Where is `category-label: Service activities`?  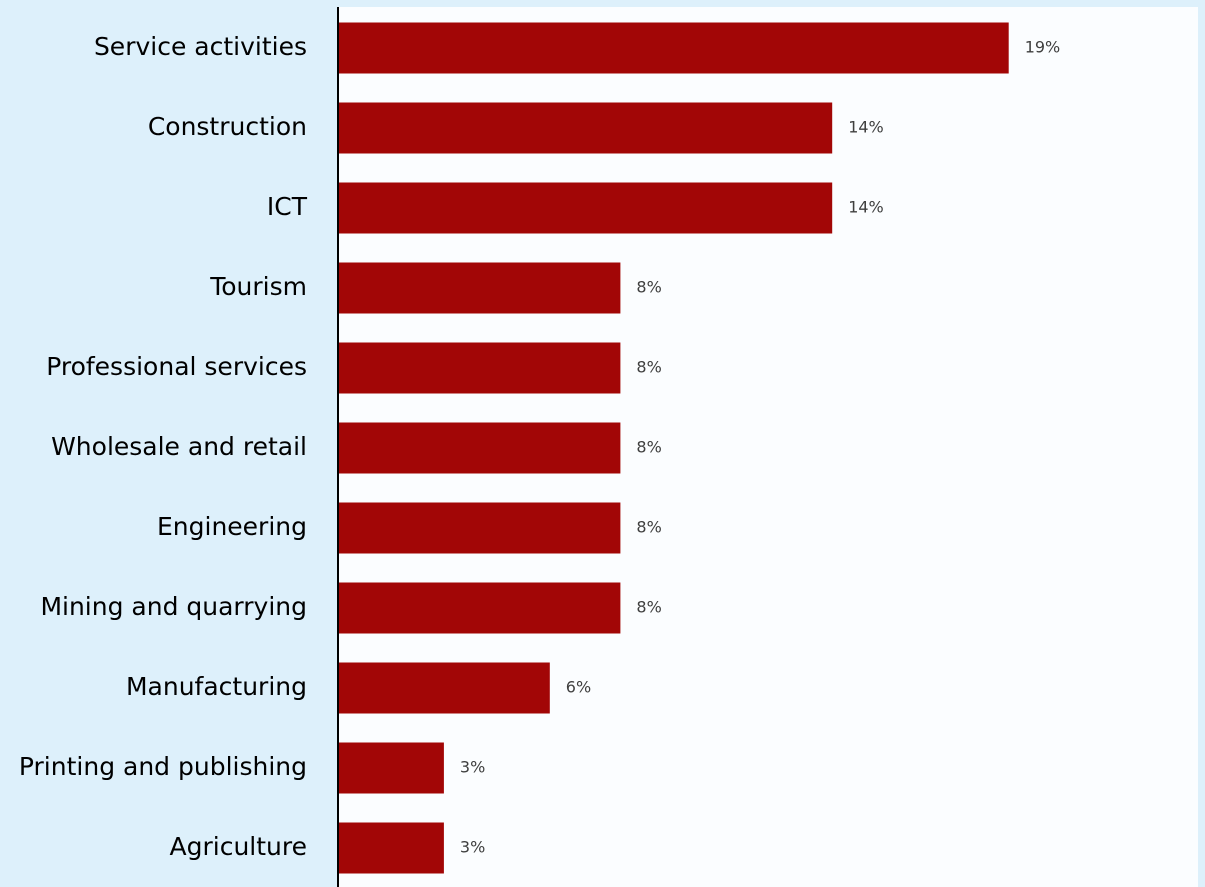 category-label: Service activities is located at coordinates (200, 46).